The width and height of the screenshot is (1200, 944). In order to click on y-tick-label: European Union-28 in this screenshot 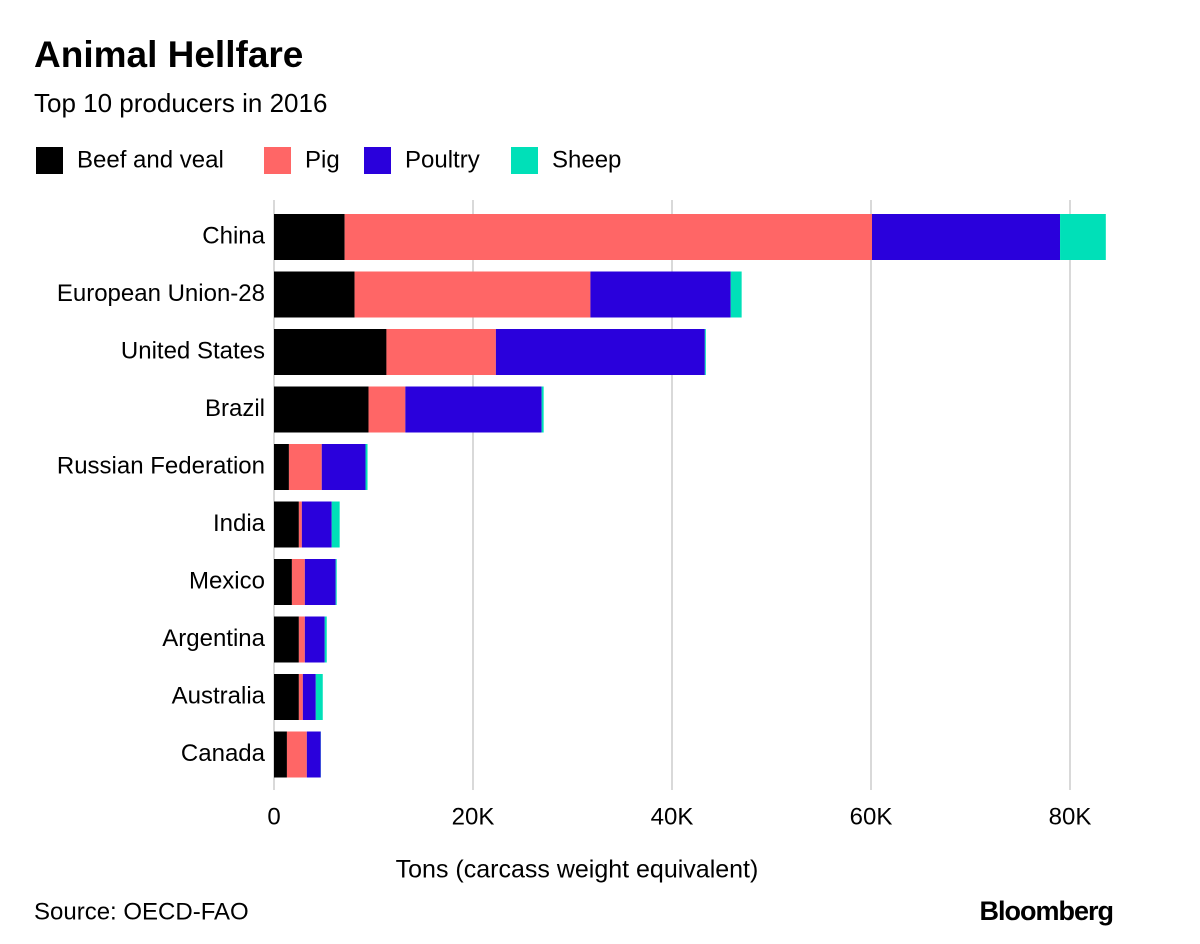, I will do `click(161, 293)`.